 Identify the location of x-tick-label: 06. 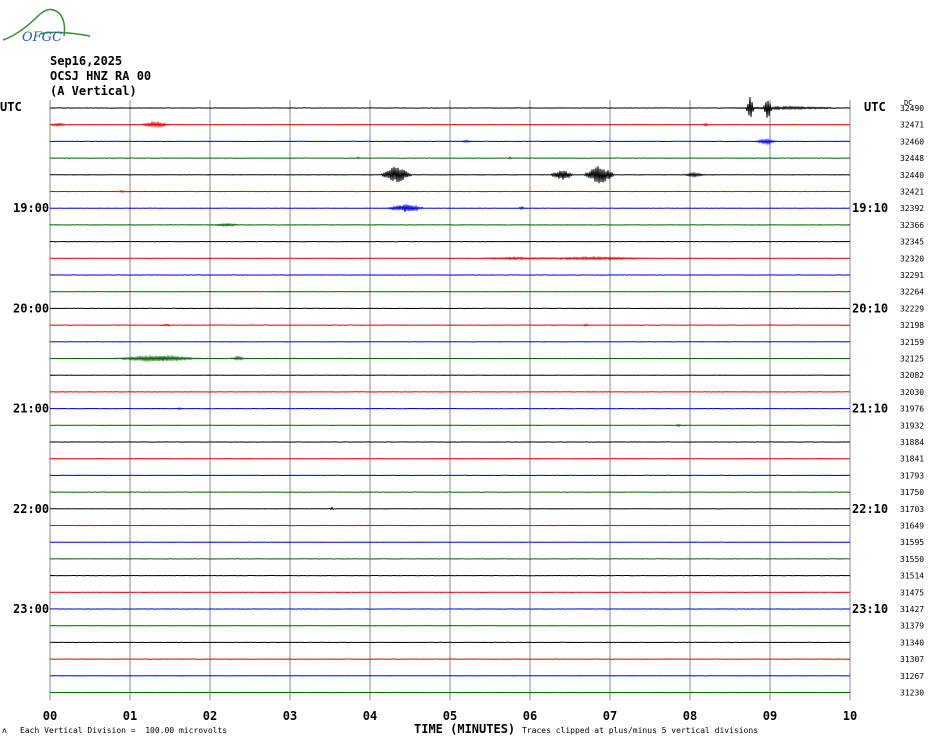
(530, 716).